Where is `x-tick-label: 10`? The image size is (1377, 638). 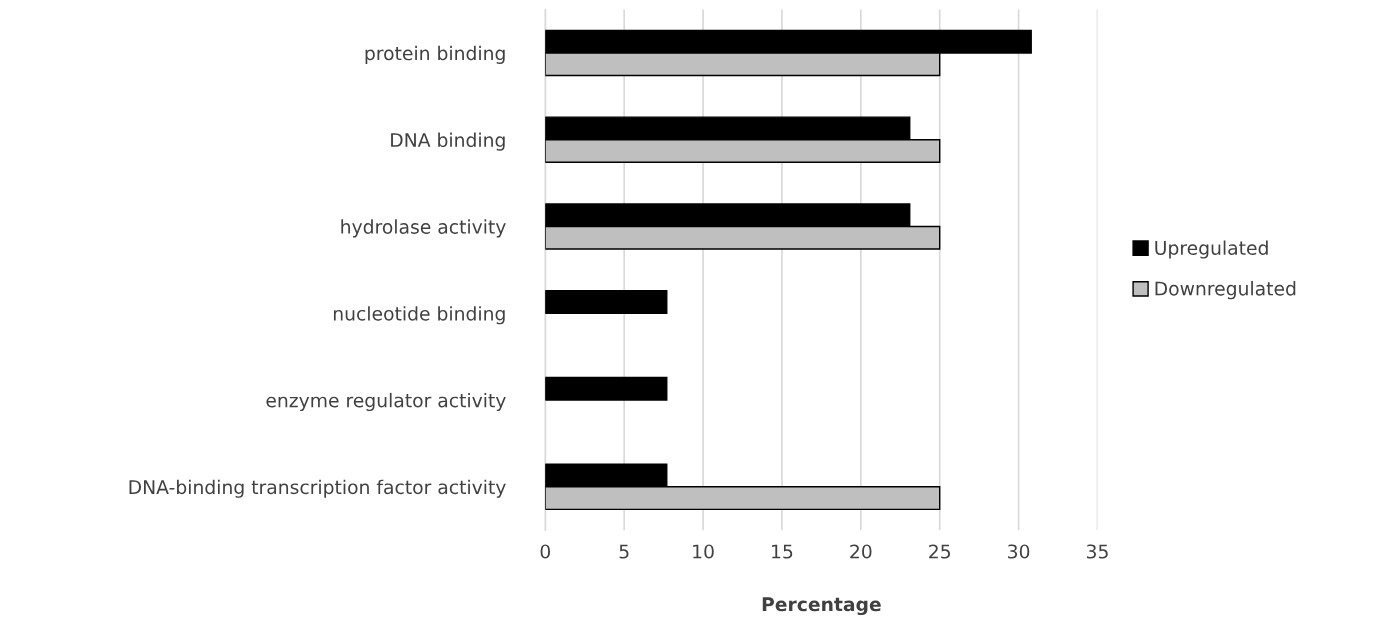
x-tick-label: 10 is located at coordinates (703, 551).